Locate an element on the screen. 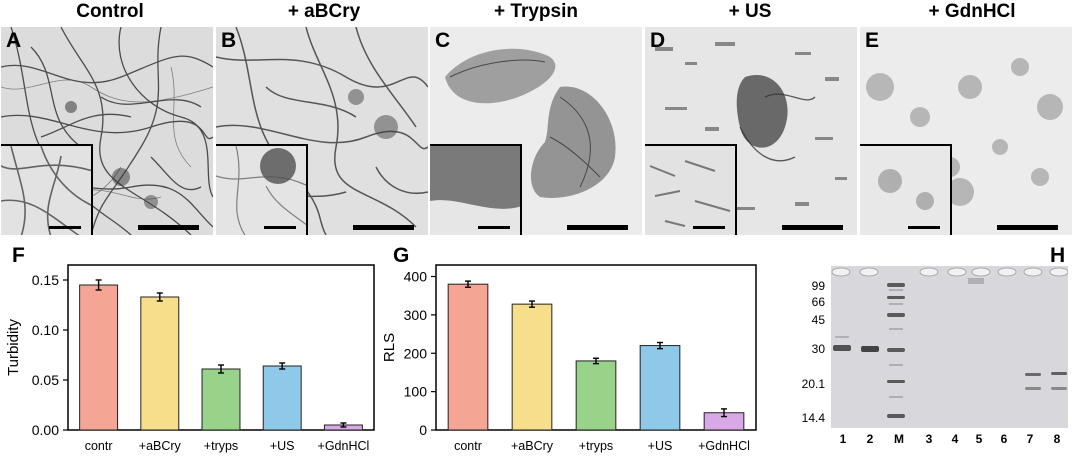 This screenshot has height=456, width=1072. panel-letter: B is located at coordinates (229, 40).